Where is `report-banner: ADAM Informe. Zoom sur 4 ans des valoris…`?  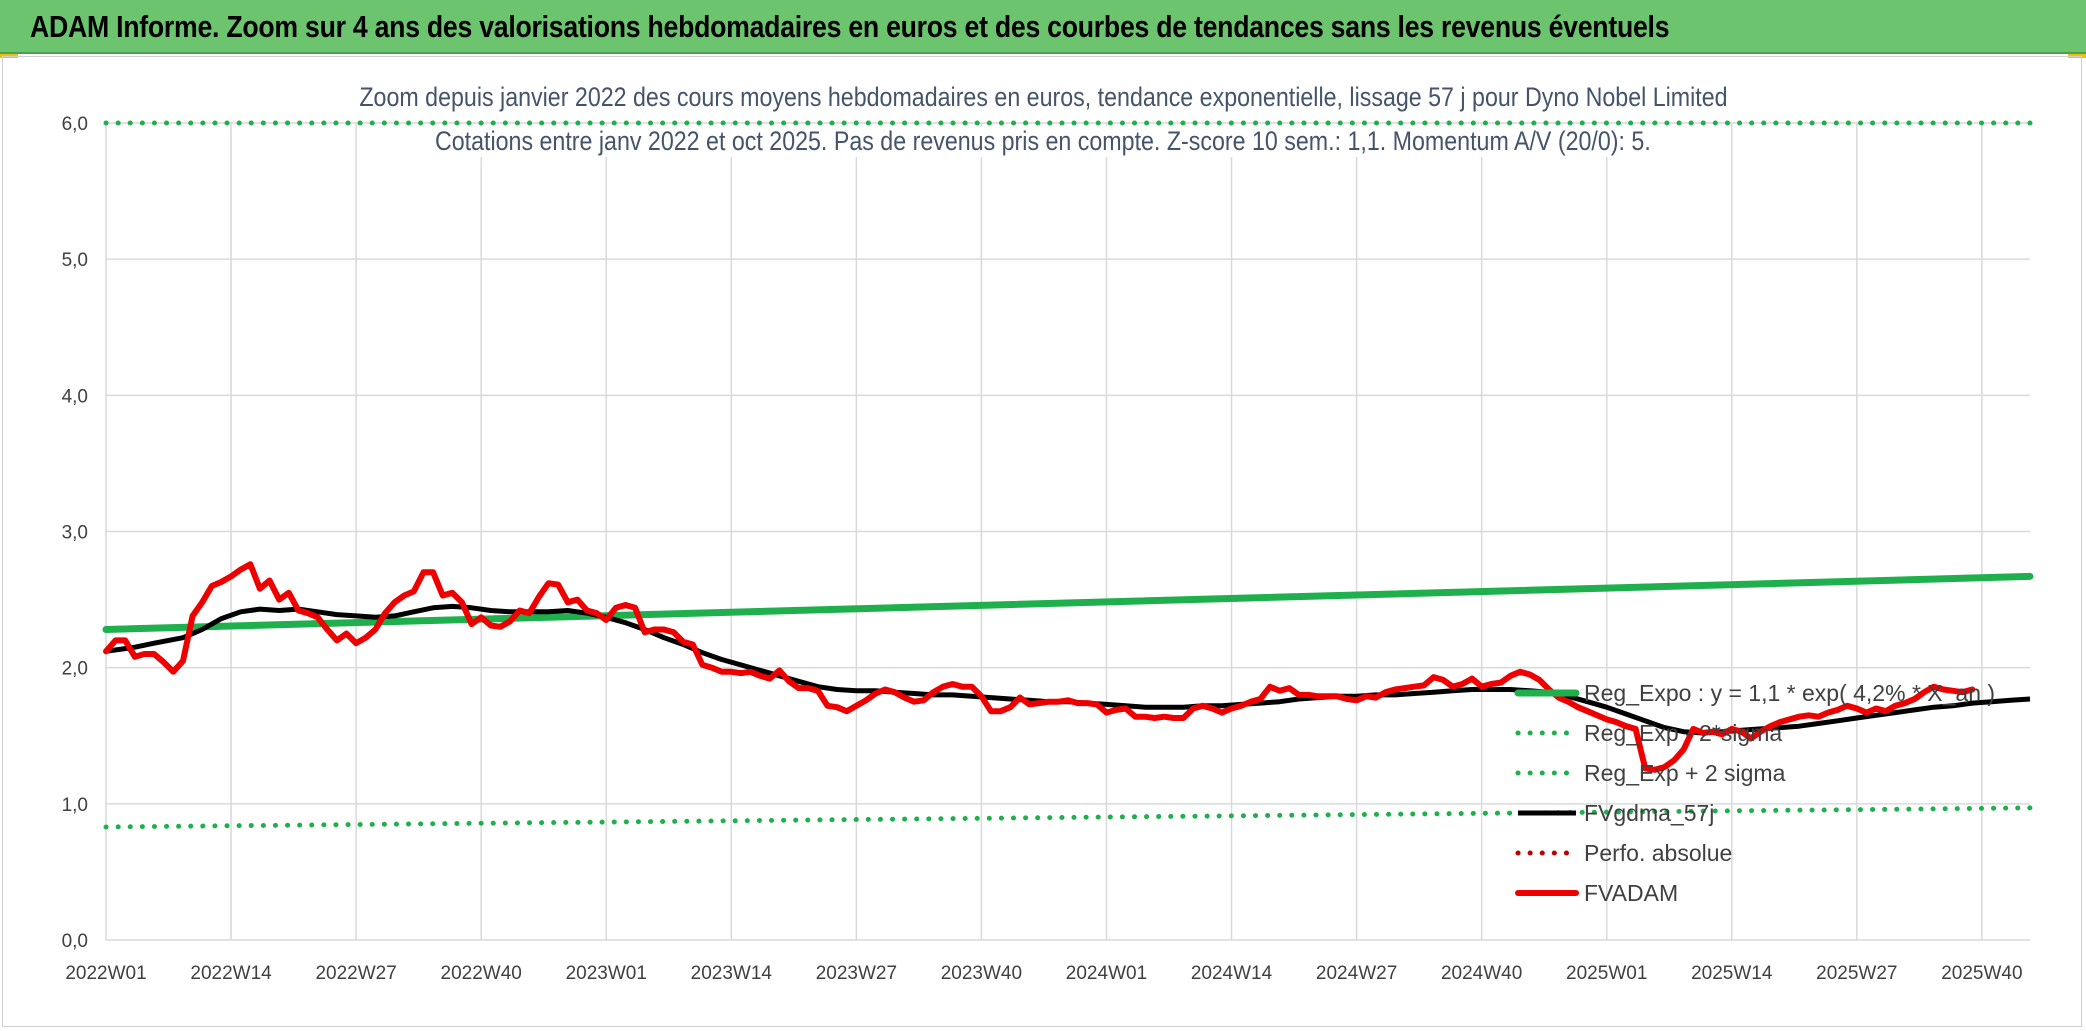
report-banner: ADAM Informe. Zoom sur 4 ans des valoris… is located at coordinates (1043, 27).